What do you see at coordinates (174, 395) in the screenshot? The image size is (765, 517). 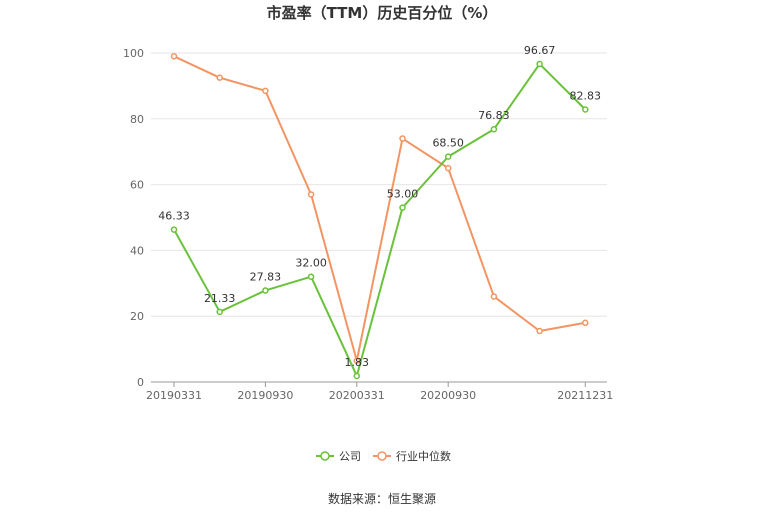 I see `x-tick-label: 20190331` at bounding box center [174, 395].